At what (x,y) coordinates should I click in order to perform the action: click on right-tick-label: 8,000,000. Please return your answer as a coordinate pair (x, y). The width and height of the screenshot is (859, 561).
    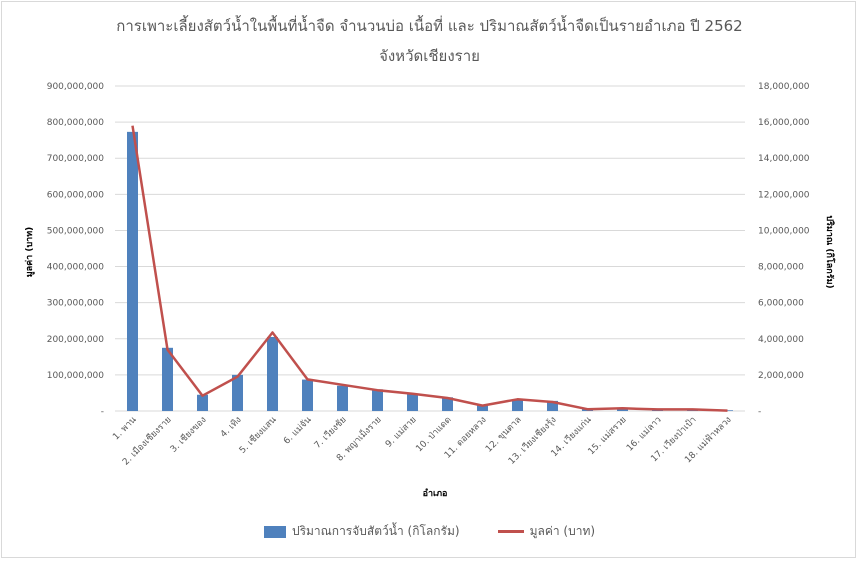
    Looking at the image, I should click on (781, 268).